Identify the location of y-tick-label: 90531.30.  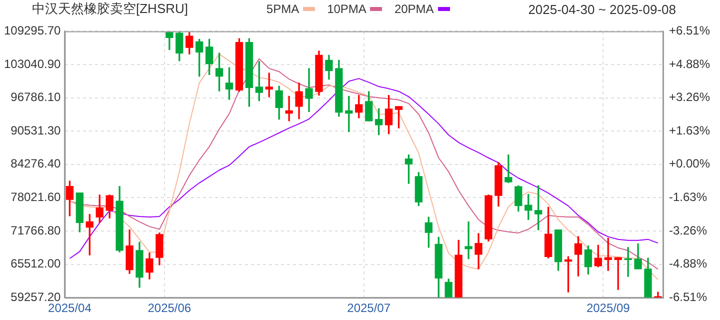
(36, 130).